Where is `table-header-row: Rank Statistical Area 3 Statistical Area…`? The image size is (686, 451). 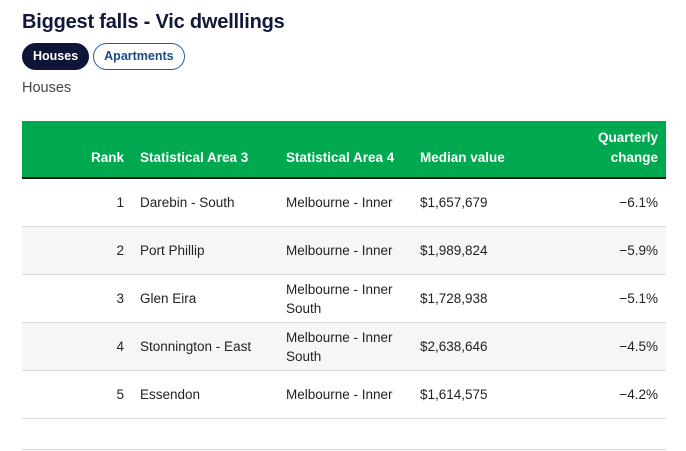 table-header-row: Rank Statistical Area 3 Statistical Area… is located at coordinates (344, 150).